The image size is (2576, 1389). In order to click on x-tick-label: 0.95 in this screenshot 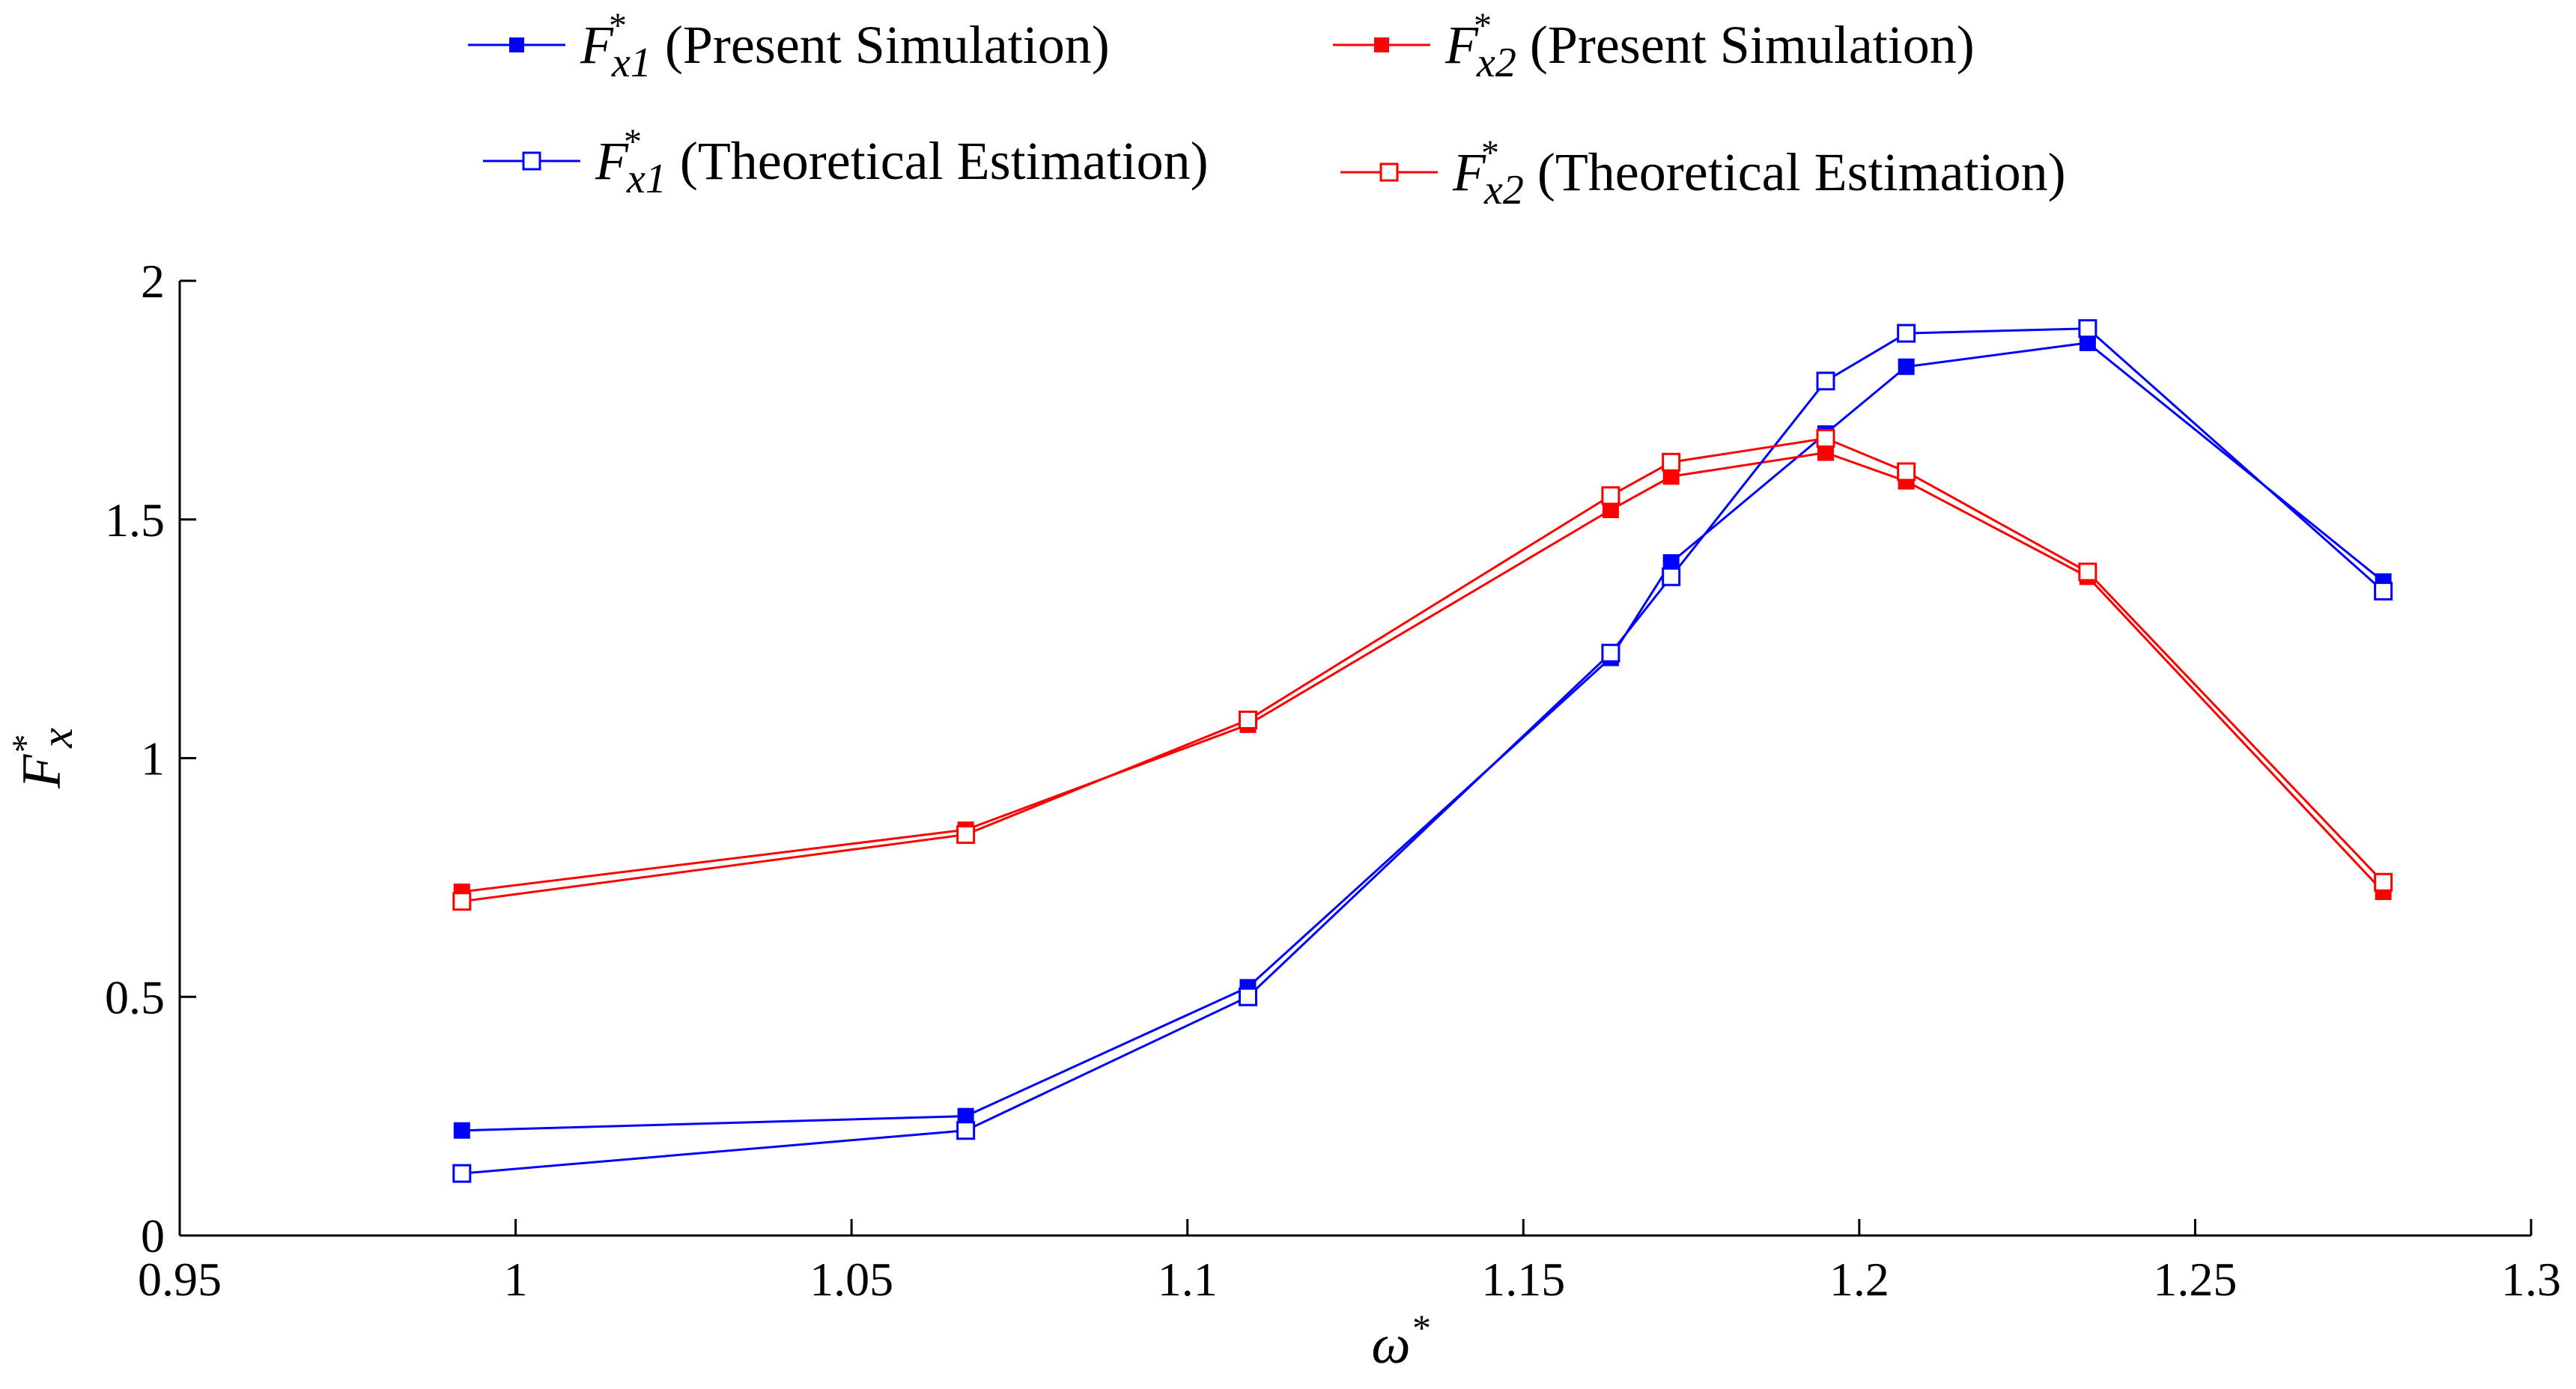, I will do `click(180, 1280)`.